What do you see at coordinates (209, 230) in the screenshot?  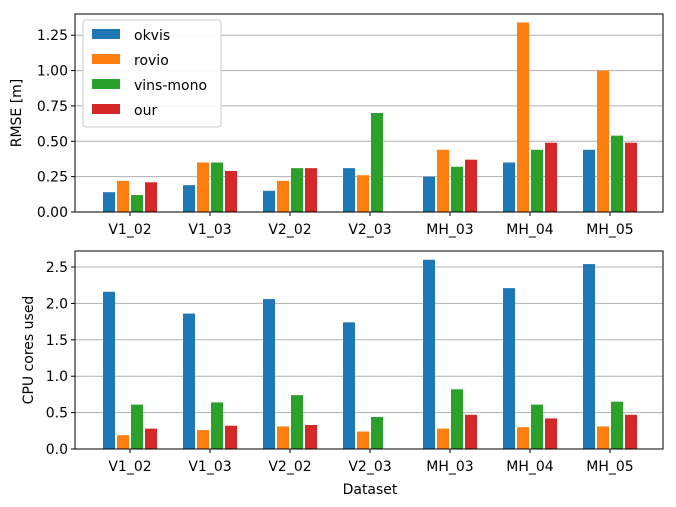 I see `panel0-xtick-label: V1_03` at bounding box center [209, 230].